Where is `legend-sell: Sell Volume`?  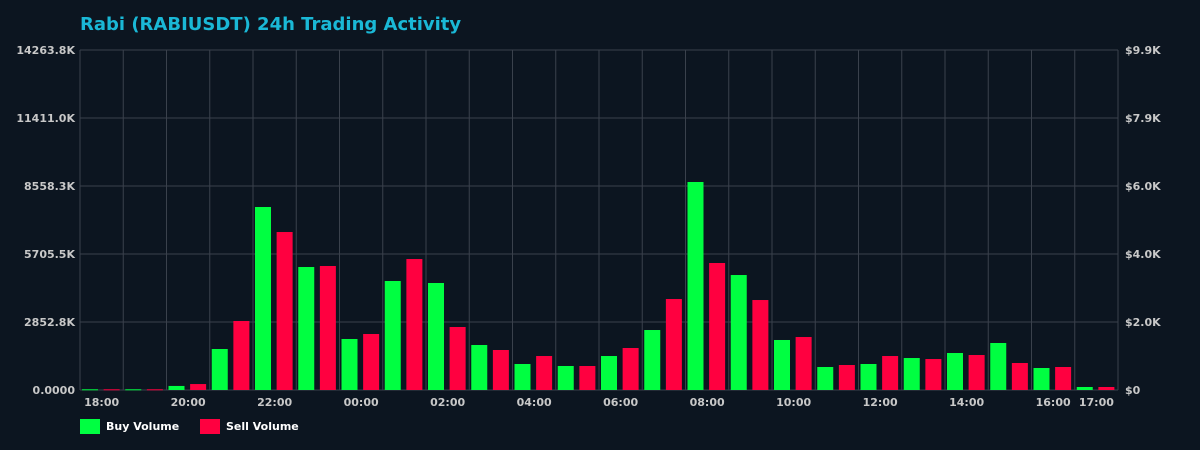
legend-sell: Sell Volume is located at coordinates (249, 426).